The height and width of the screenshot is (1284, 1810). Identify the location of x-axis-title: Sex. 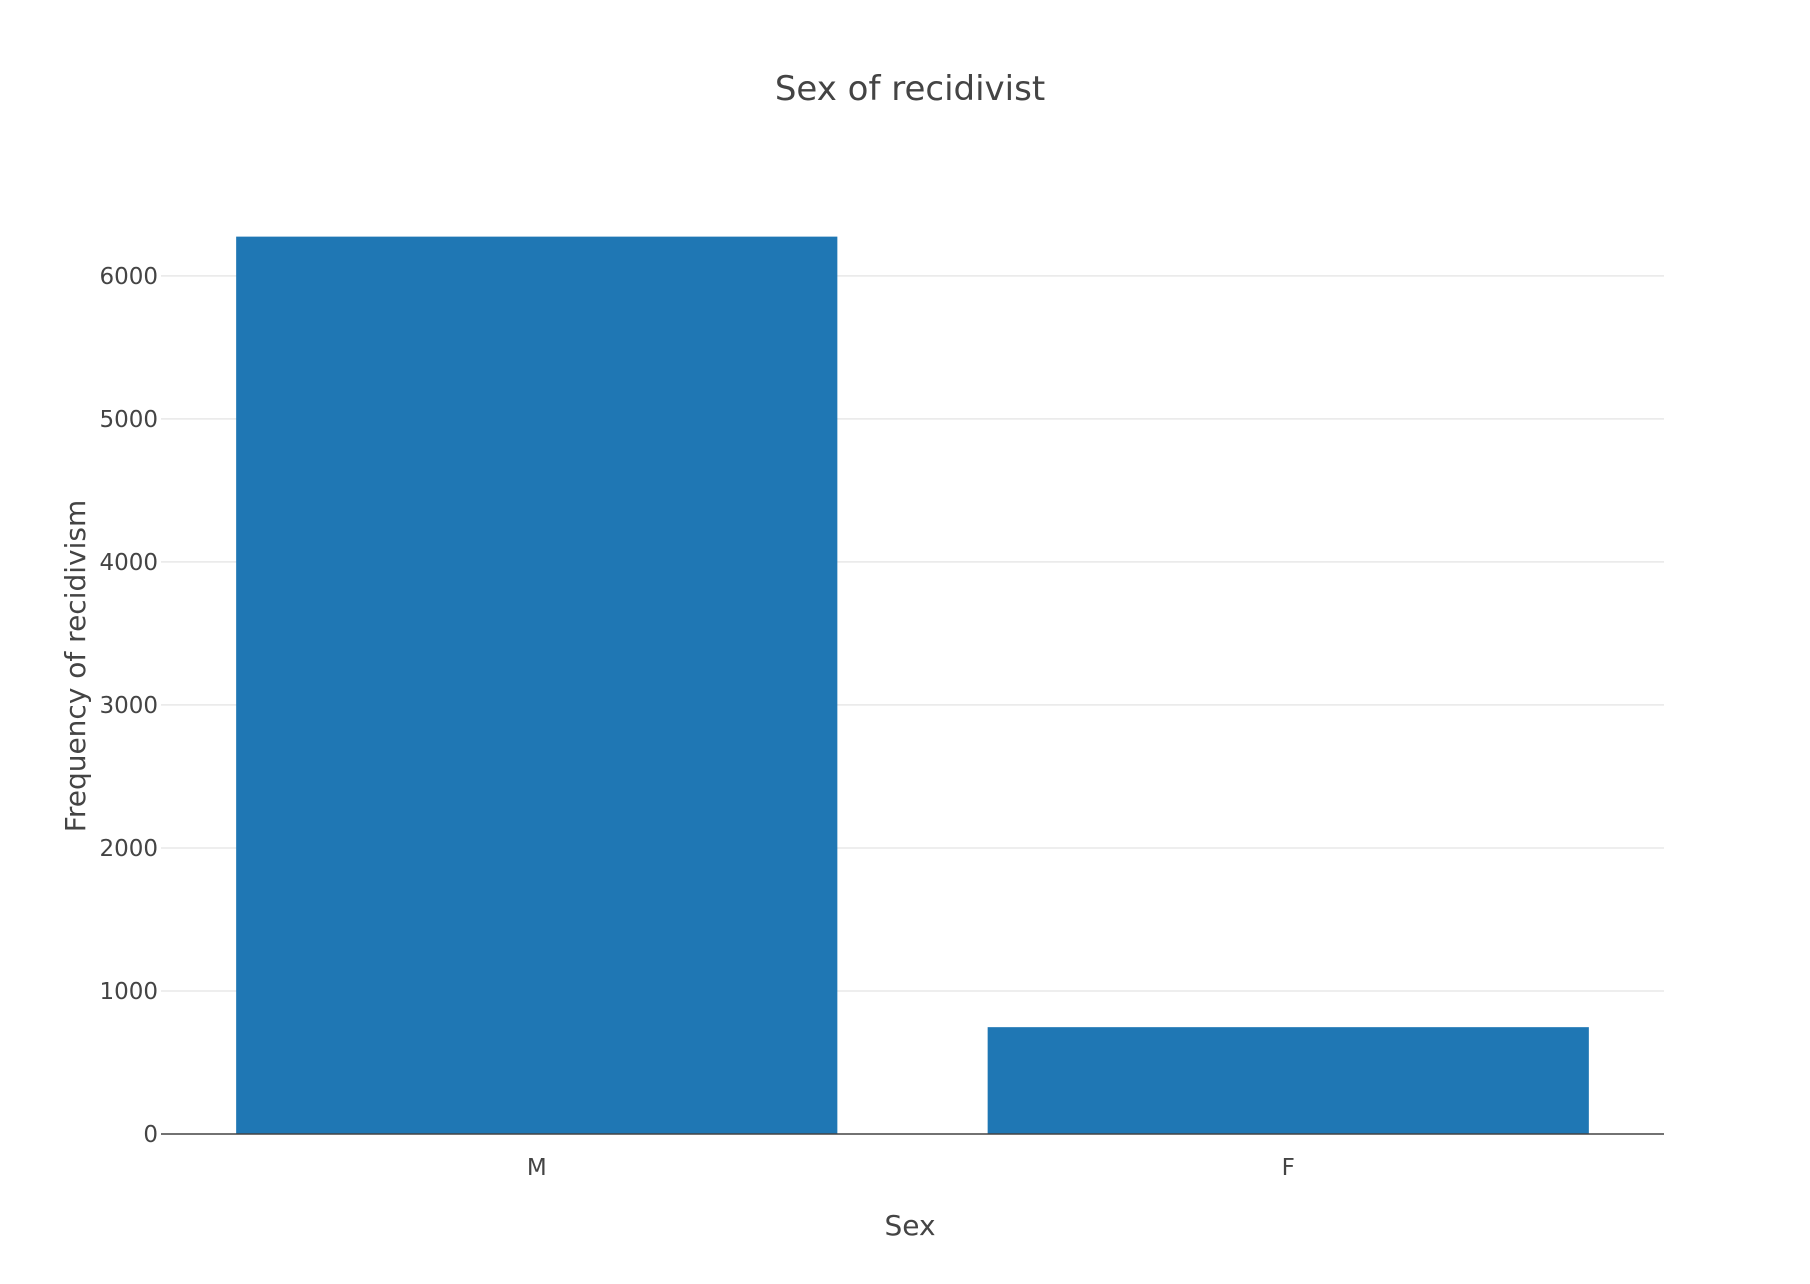
(909, 1225).